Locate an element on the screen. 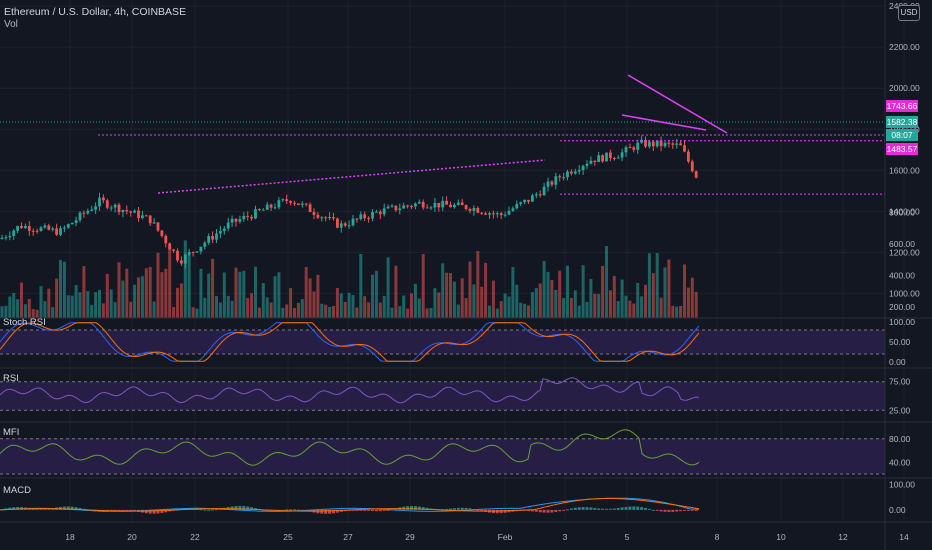  mfi-tick-label: 40.00 is located at coordinates (900, 462).